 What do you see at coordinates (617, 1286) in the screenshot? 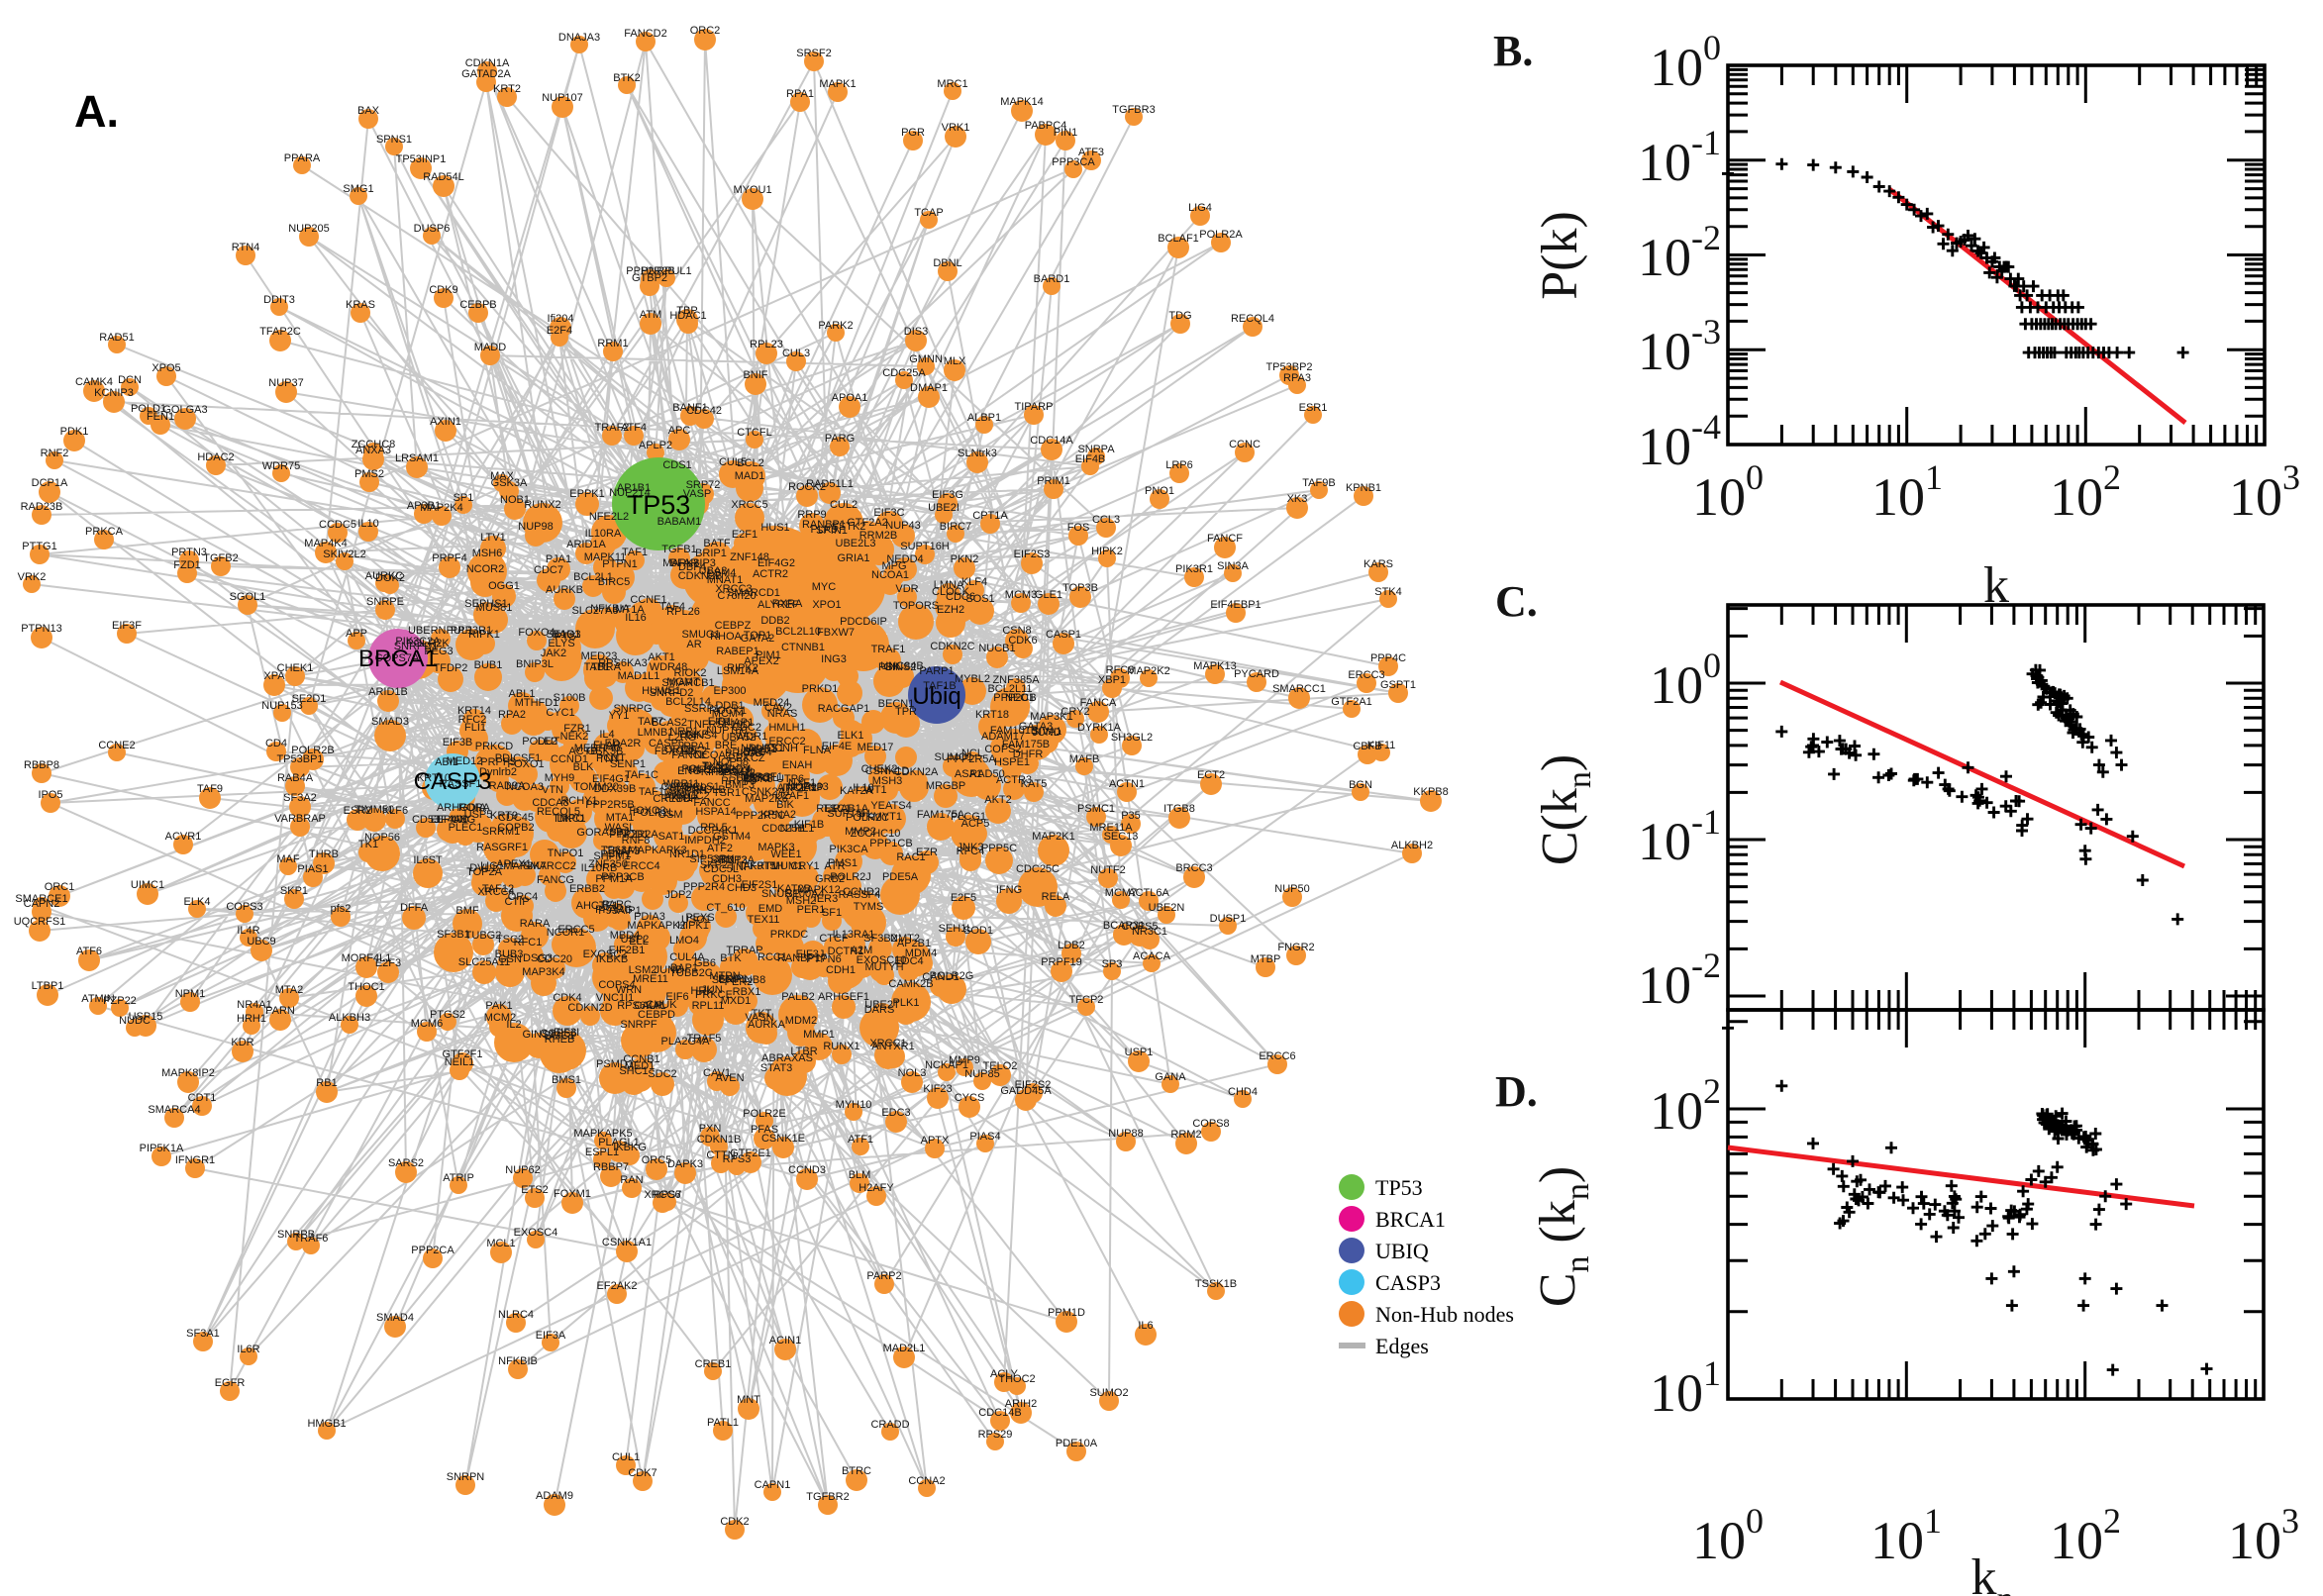
I see `svg-text: EF2AK2` at bounding box center [617, 1286].